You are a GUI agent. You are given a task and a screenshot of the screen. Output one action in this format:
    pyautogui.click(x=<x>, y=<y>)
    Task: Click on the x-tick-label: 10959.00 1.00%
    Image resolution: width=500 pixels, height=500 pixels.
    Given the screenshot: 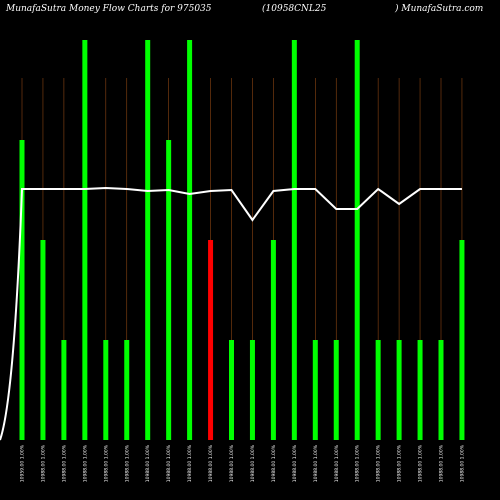 What is the action you would take?
    pyautogui.click(x=23, y=463)
    